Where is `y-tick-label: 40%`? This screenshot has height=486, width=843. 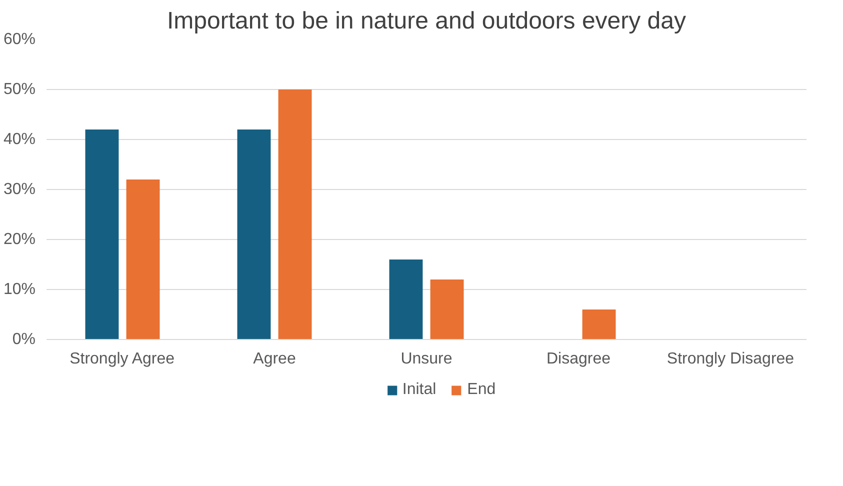
y-tick-label: 40% is located at coordinates (19, 139).